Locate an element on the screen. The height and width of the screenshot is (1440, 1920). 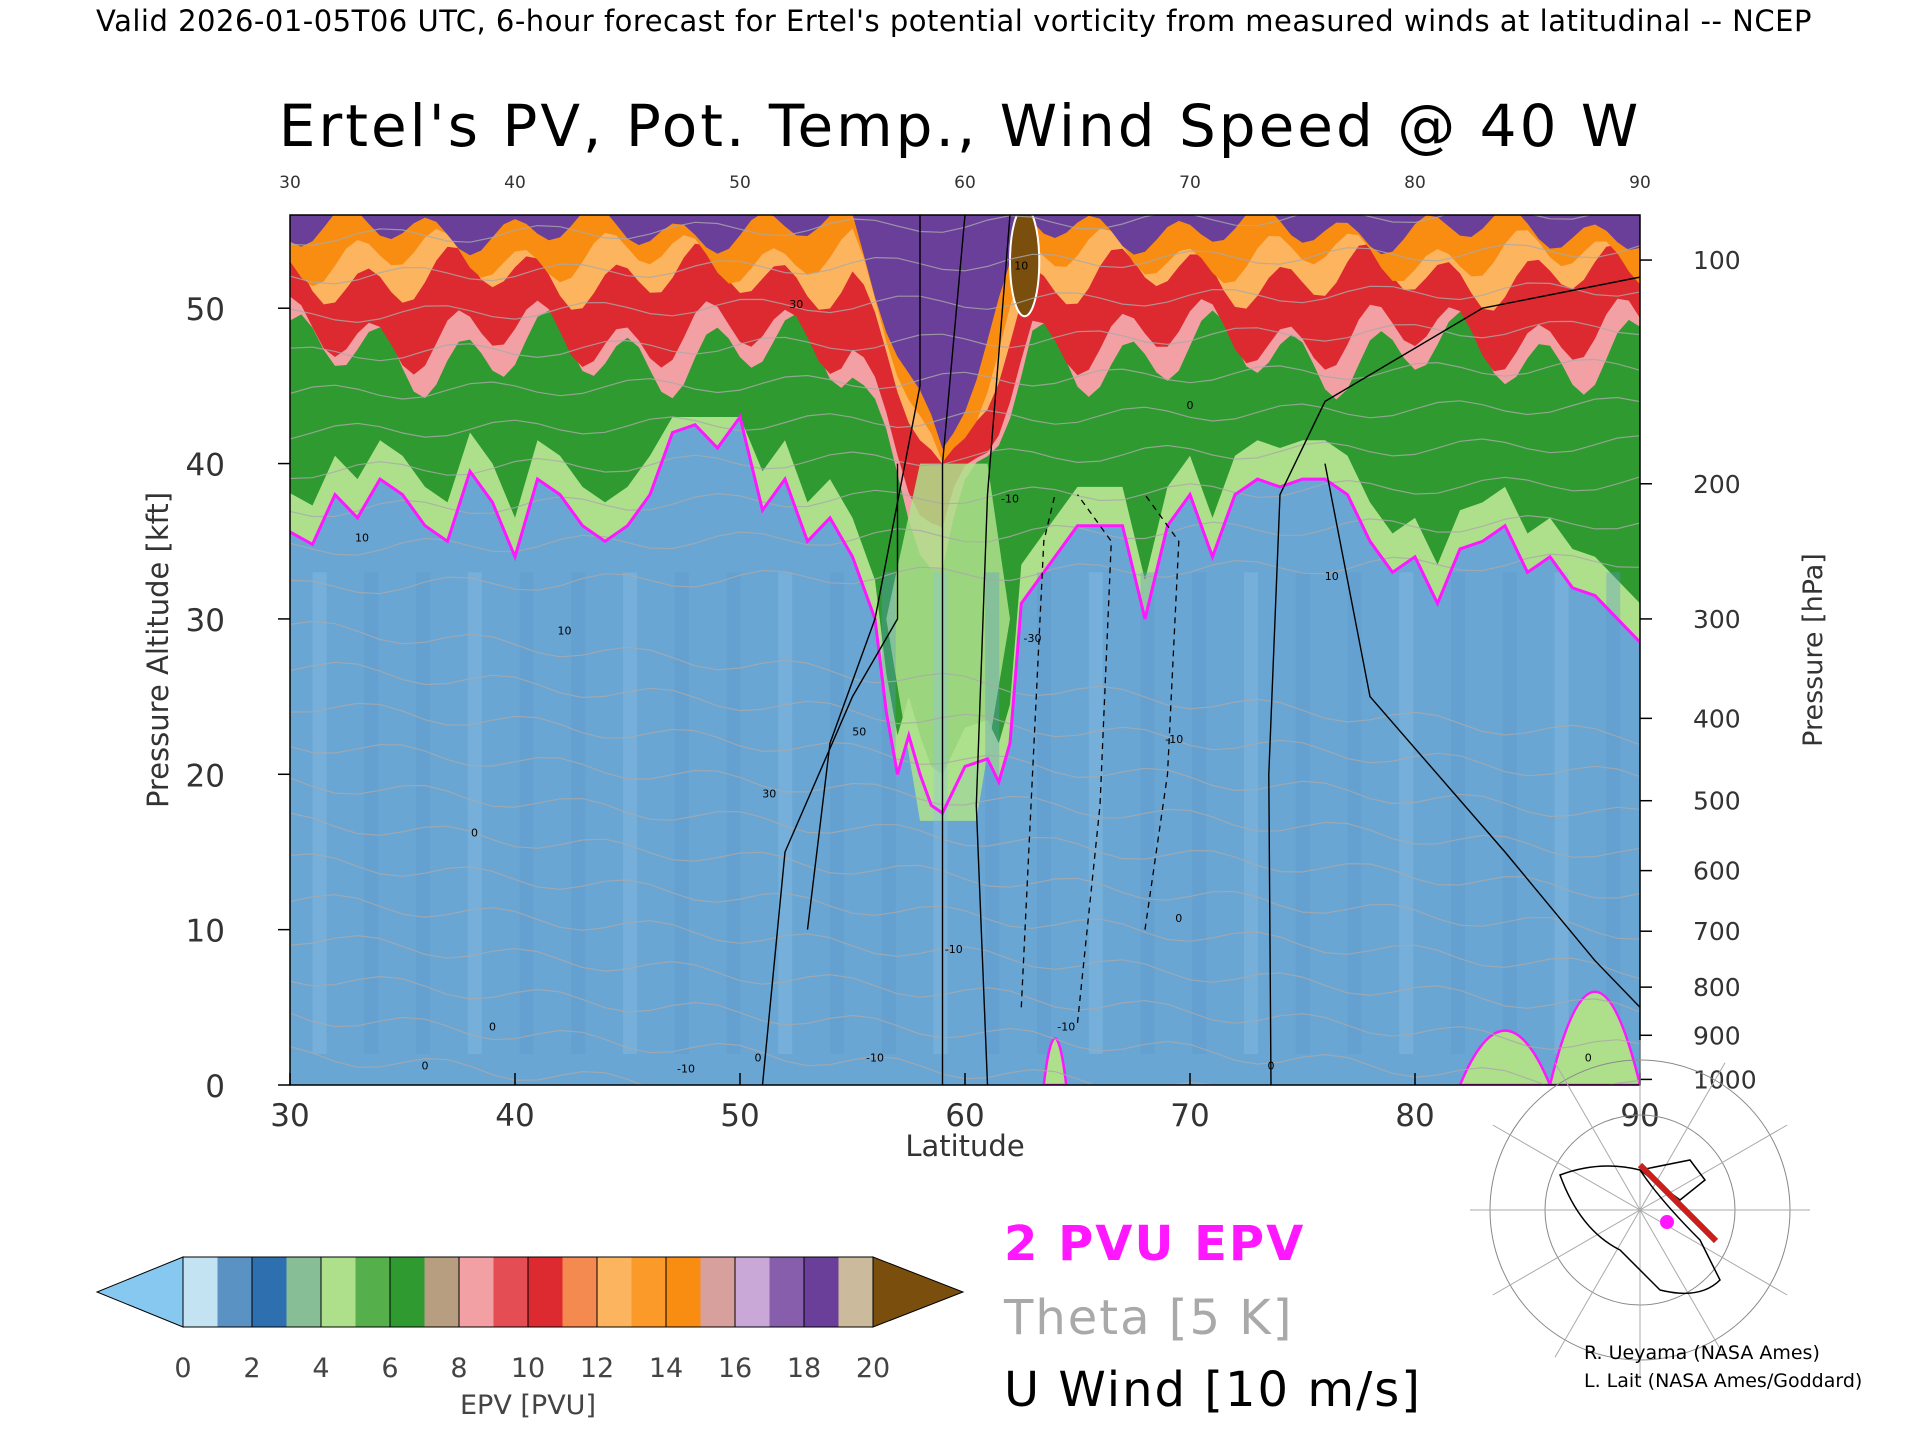
pressure-tick-label: 600 is located at coordinates (1717, 871).